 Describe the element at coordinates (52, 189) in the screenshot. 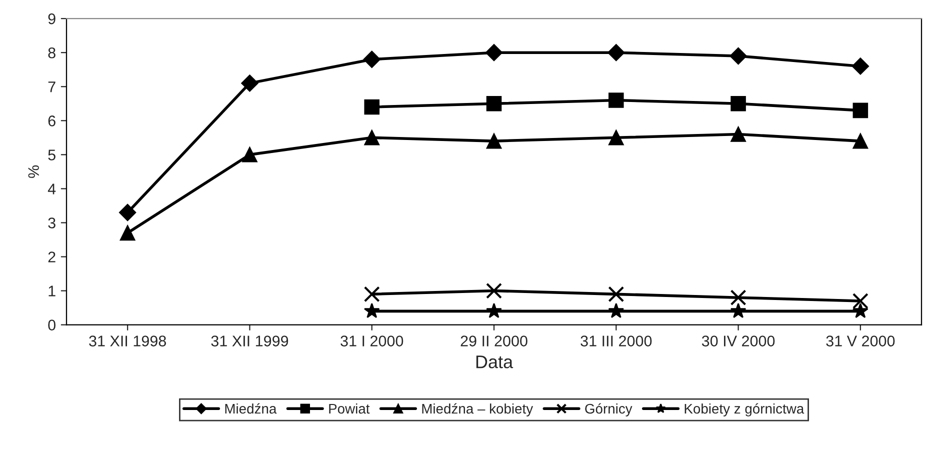

I see `y-tick-label: 4` at that location.